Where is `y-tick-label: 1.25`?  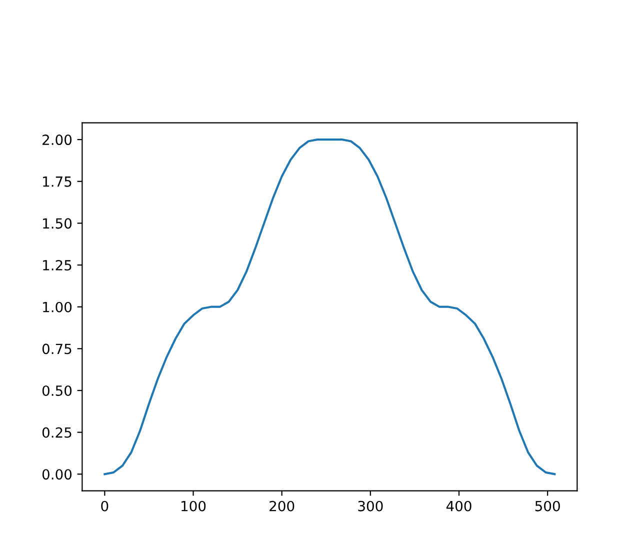 y-tick-label: 1.25 is located at coordinates (57, 265).